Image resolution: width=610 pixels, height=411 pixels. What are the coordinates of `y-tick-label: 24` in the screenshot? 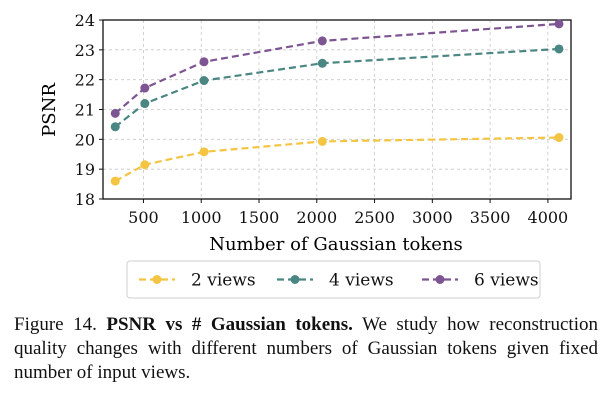 It's located at (85, 20).